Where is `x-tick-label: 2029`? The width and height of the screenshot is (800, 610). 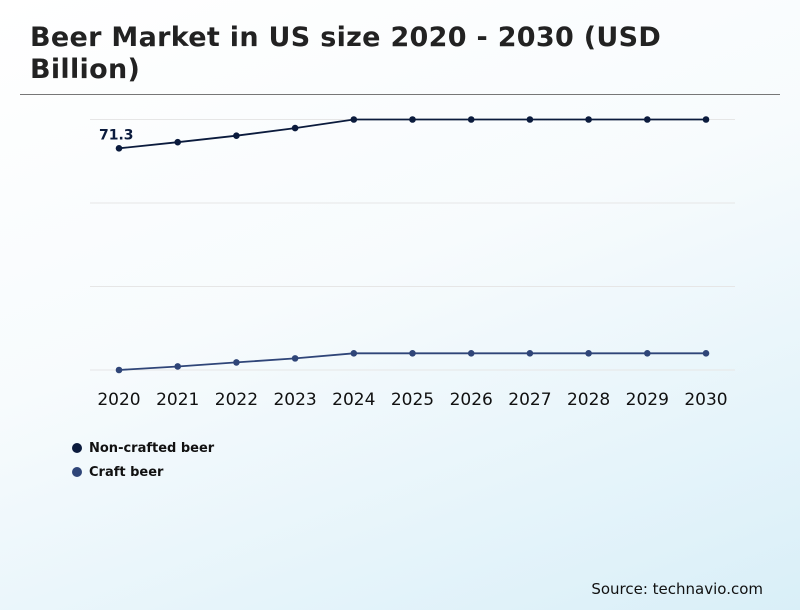
x-tick-label: 2029 is located at coordinates (647, 400).